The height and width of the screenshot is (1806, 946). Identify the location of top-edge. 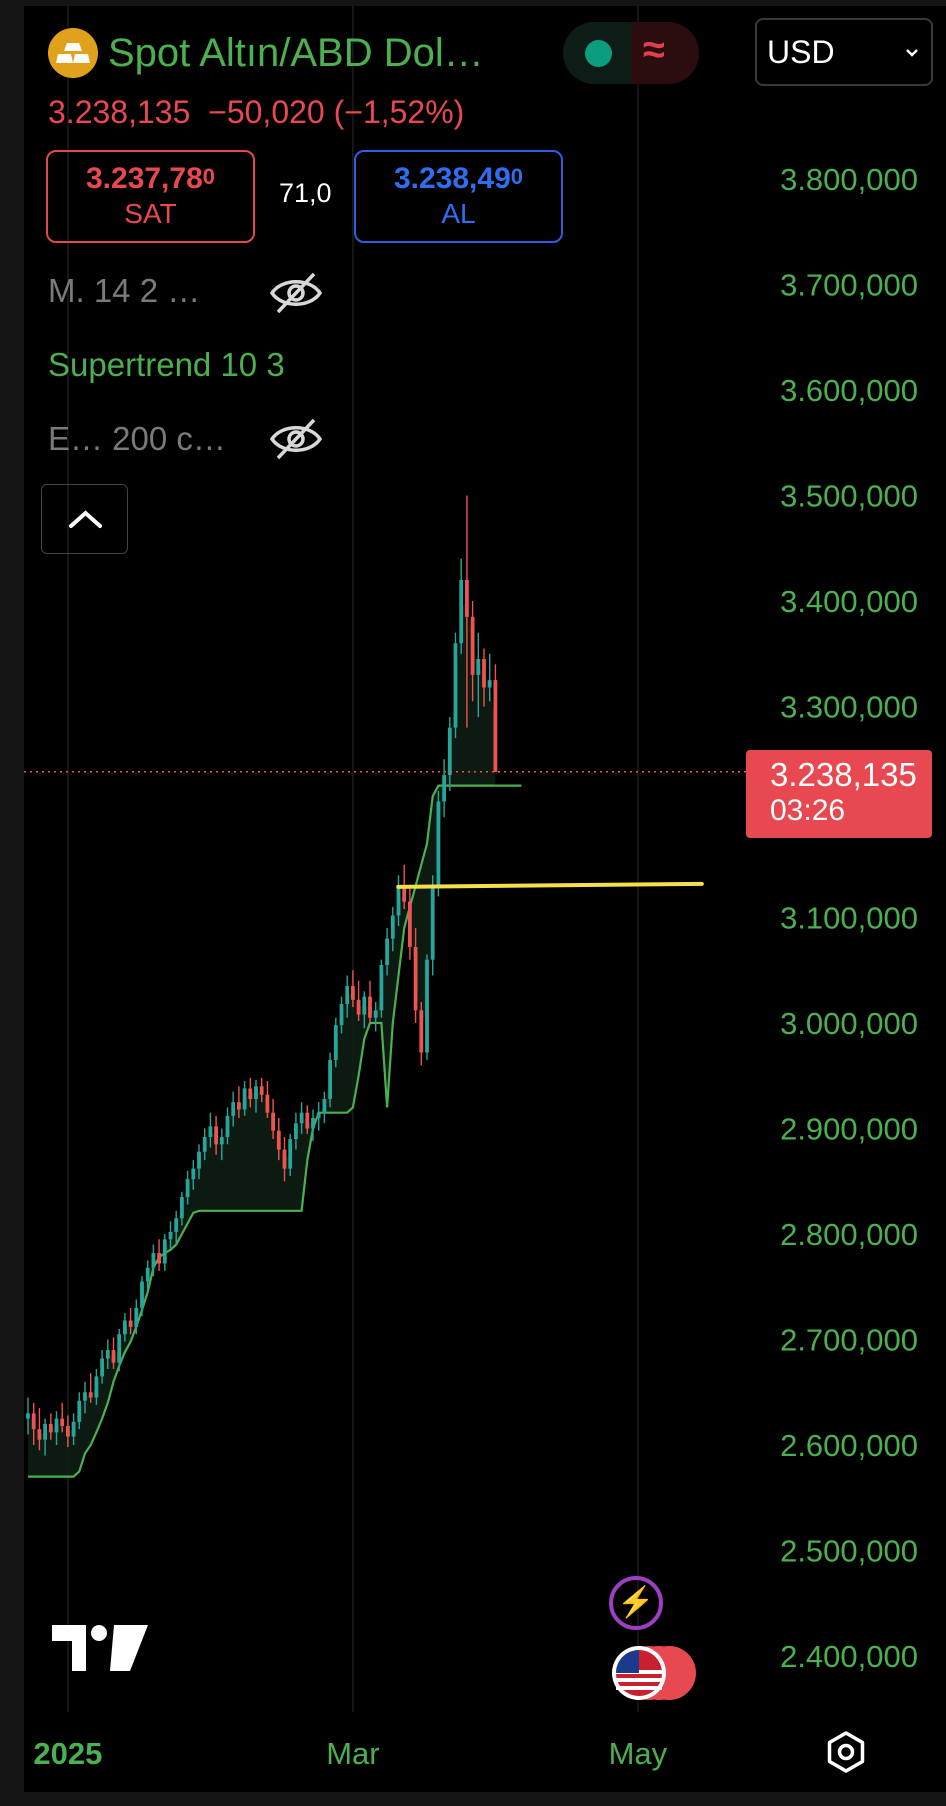
(473, 3).